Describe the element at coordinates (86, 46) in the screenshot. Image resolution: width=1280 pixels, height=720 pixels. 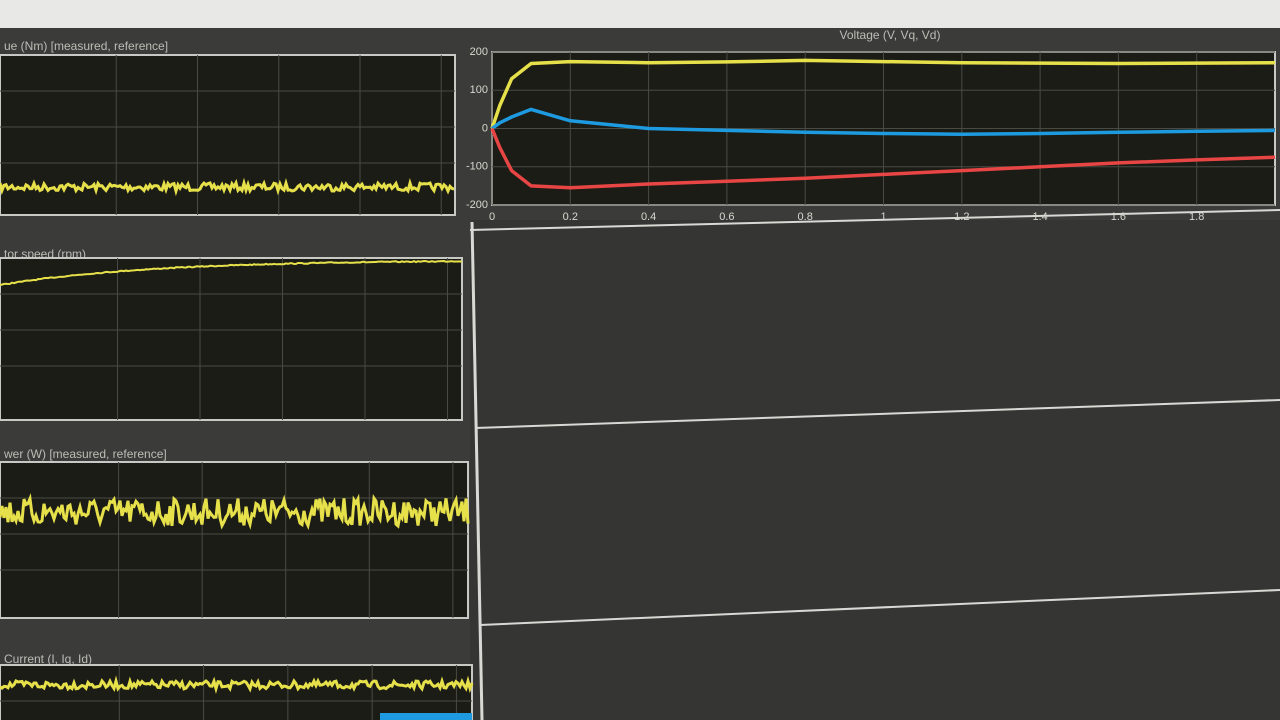
I see `panel-title: ue (Nm) [measured, reference]` at that location.